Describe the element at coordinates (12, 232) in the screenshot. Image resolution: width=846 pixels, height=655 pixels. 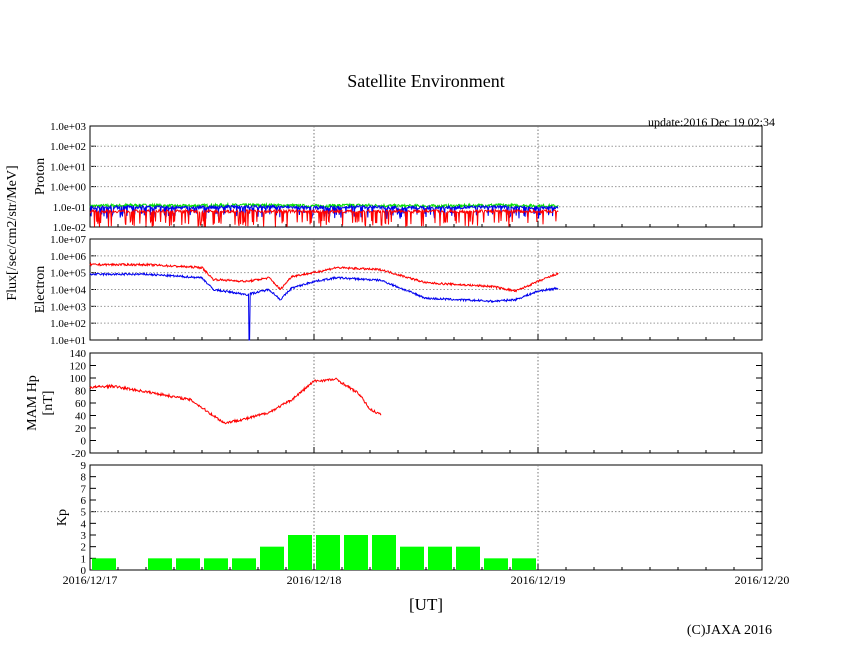
I see `flux-shared-ylabel: Flux[/sec/cm2/str/MeV]` at that location.